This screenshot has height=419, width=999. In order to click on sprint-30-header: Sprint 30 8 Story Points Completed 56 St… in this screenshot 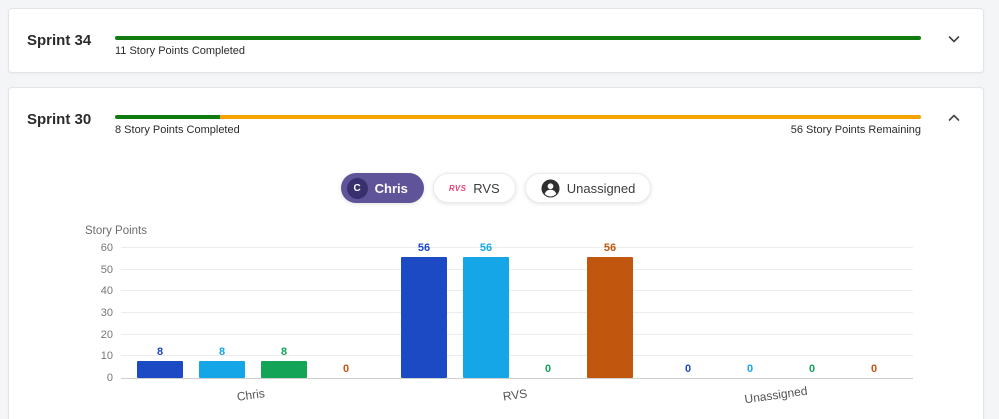, I will do `click(496, 119)`.